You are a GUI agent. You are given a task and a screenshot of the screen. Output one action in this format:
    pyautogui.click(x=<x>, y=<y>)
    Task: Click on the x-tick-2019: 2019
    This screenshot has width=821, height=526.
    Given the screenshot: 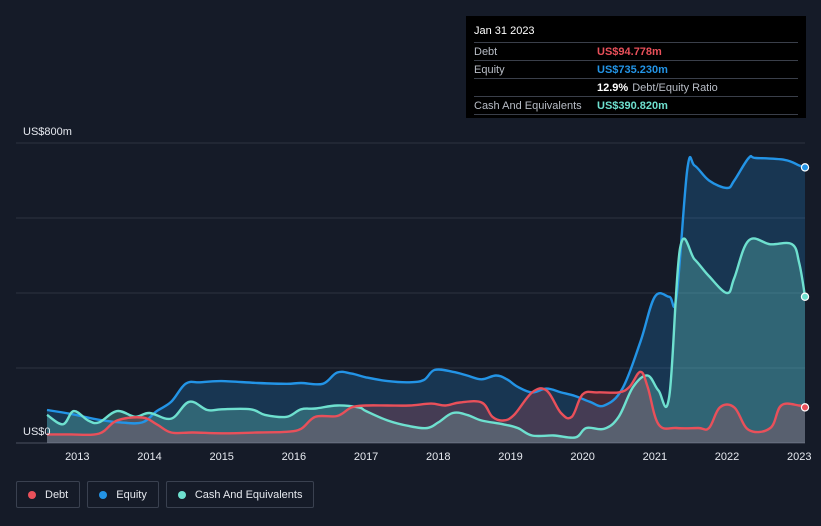 What is the action you would take?
    pyautogui.click(x=510, y=457)
    